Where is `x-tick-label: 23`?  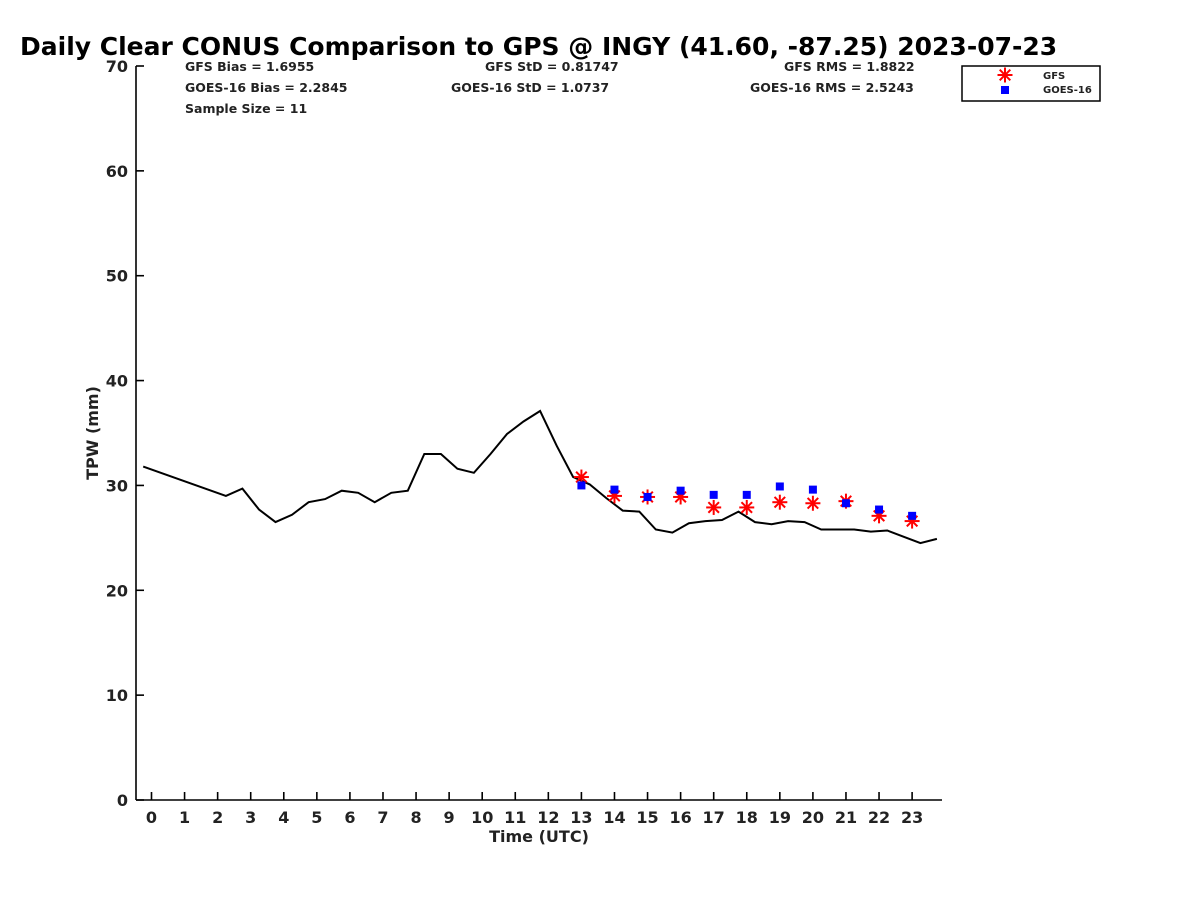 x-tick-label: 23 is located at coordinates (912, 817).